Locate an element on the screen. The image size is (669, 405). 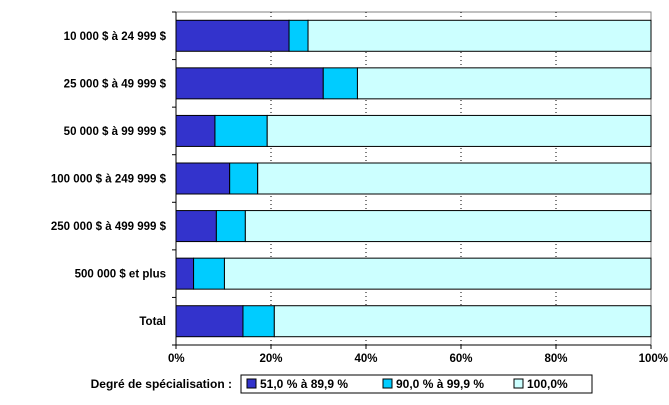
legend-label: 100,0% is located at coordinates (547, 384).